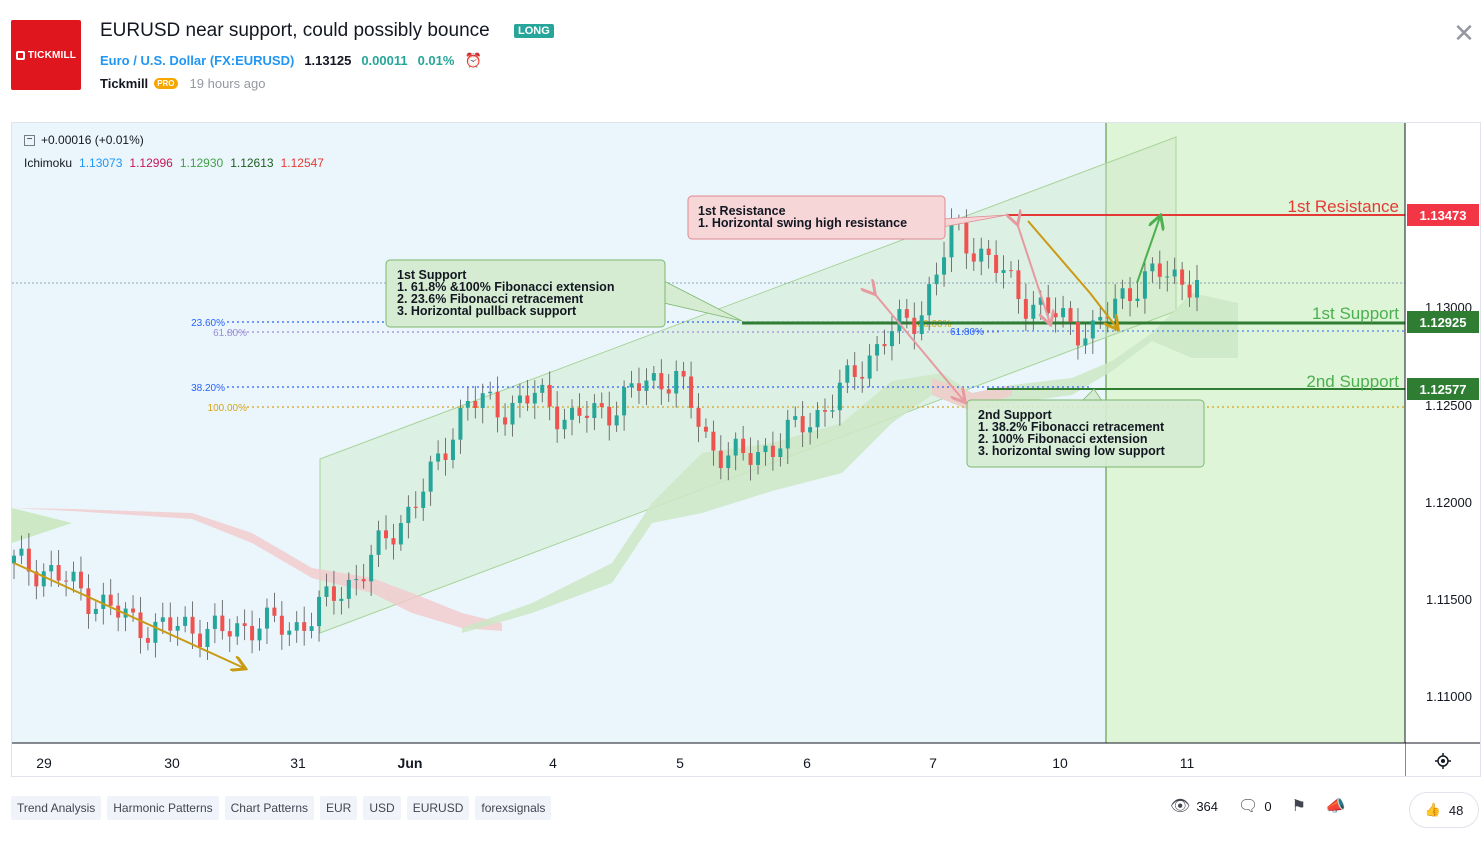  I want to click on gear-icon, so click(1443, 761).